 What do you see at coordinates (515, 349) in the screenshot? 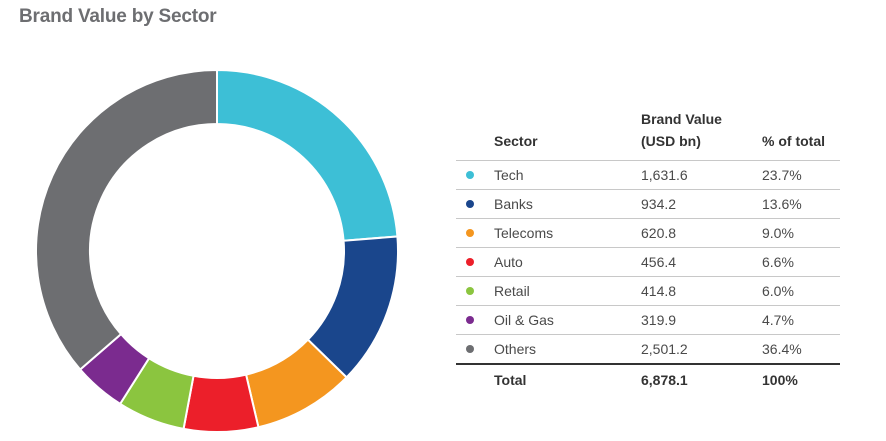
I see `sector-name: Others` at bounding box center [515, 349].